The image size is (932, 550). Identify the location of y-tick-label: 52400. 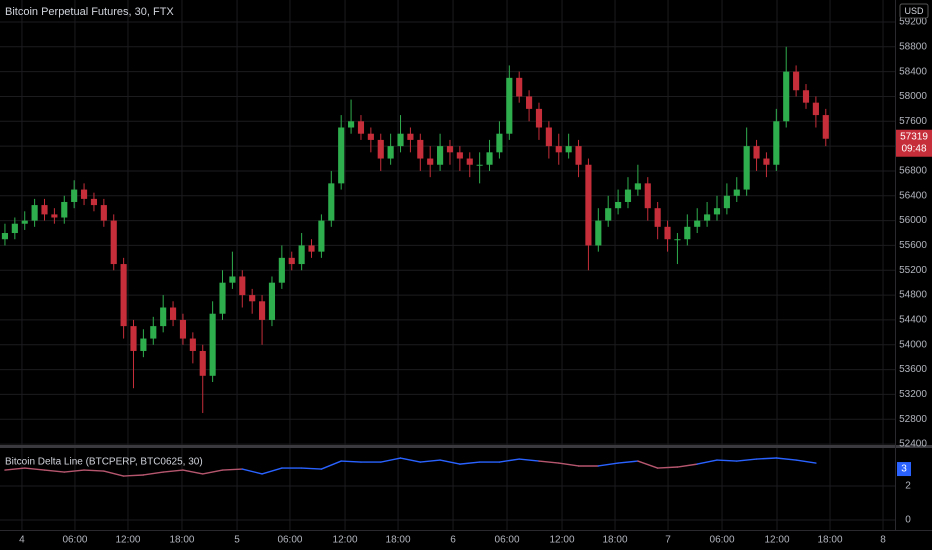
(913, 444).